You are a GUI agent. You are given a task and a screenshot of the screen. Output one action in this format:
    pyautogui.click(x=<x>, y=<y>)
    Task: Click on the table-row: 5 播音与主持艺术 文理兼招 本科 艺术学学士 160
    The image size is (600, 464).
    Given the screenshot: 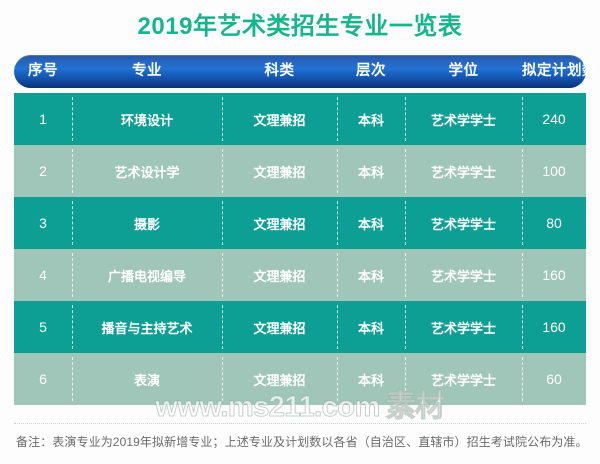 What is the action you would take?
    pyautogui.click(x=300, y=327)
    